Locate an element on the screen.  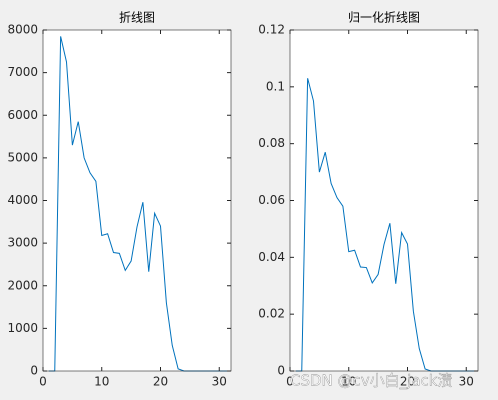
chart-title: 折线图 is located at coordinates (137, 17).